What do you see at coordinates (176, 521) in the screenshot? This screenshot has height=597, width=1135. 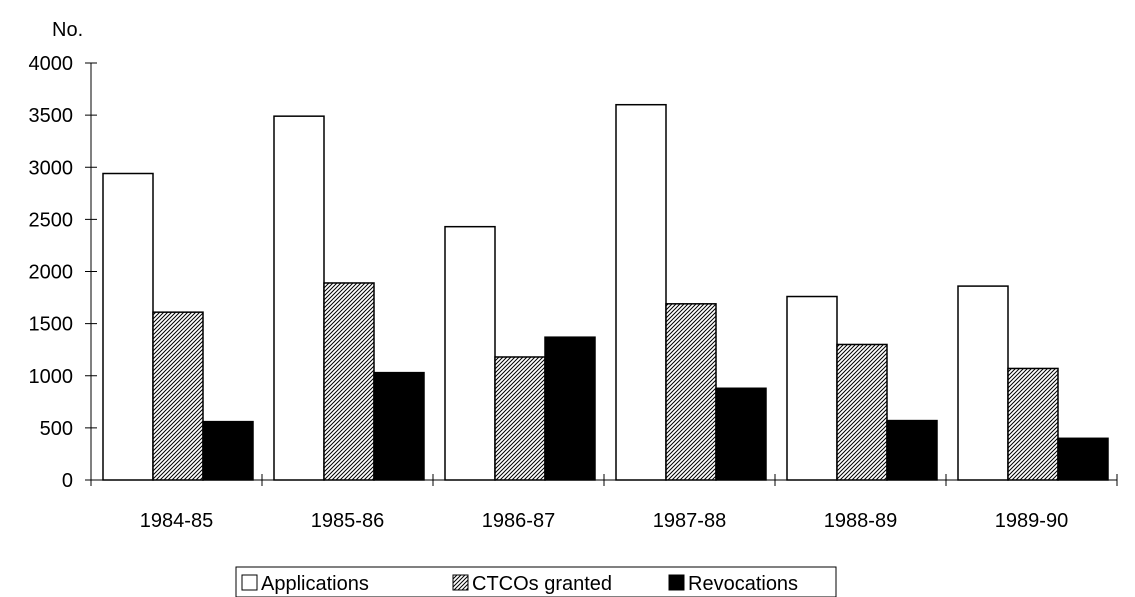 I see `x-tick-label: 1984-85` at bounding box center [176, 521].